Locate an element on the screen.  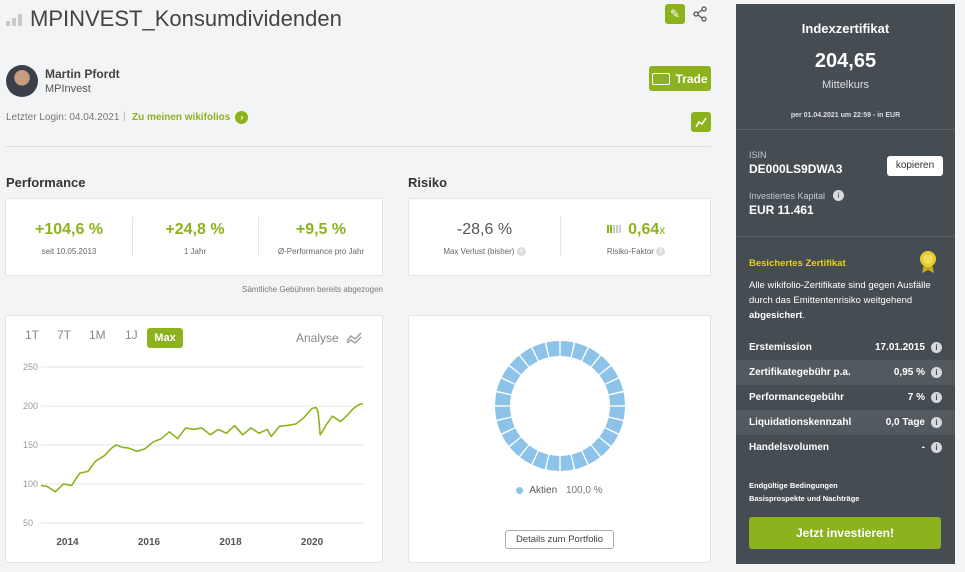
row-label: Erstemission is located at coordinates (780, 347).